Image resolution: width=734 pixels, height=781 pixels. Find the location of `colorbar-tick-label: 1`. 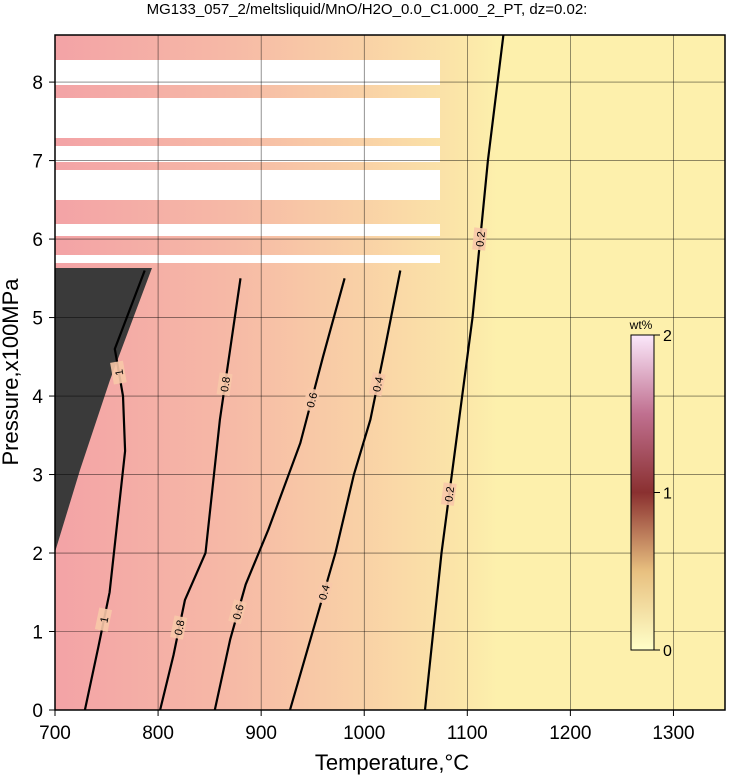

colorbar-tick-label: 1 is located at coordinates (667, 494).